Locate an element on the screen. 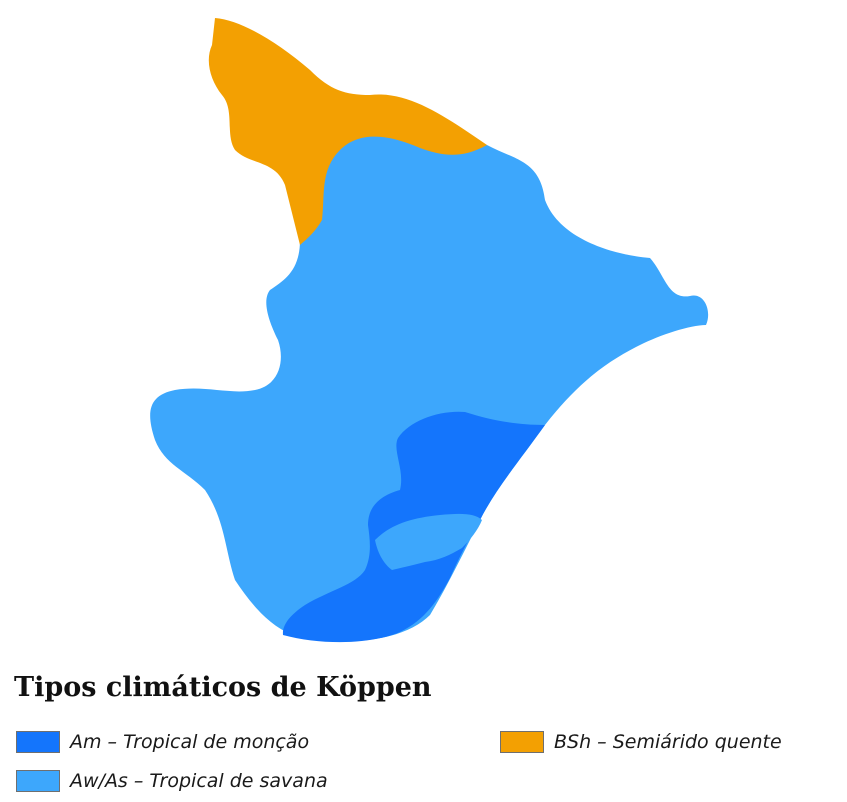 This screenshot has width=847, height=802. legend-item-bsh: BSh – Semiárido quente is located at coordinates (641, 742).